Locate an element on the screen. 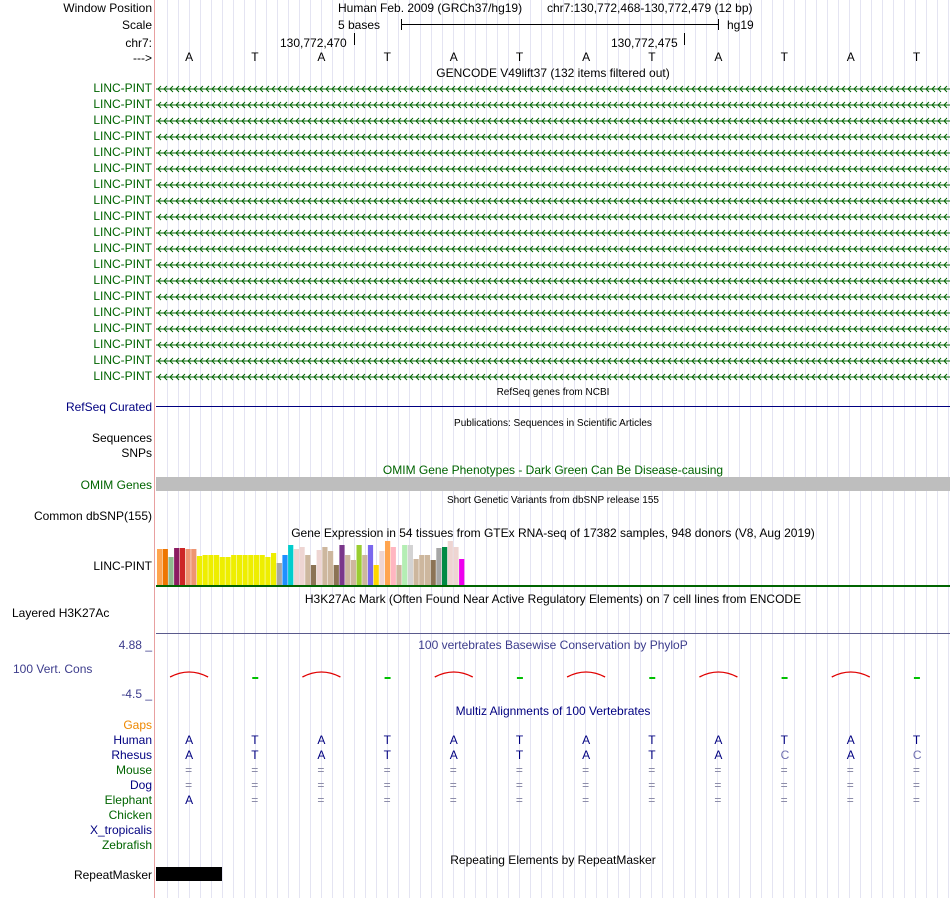  position-text: chr7:130,772,468-130,772,479 (12 bp) is located at coordinates (650, 8).